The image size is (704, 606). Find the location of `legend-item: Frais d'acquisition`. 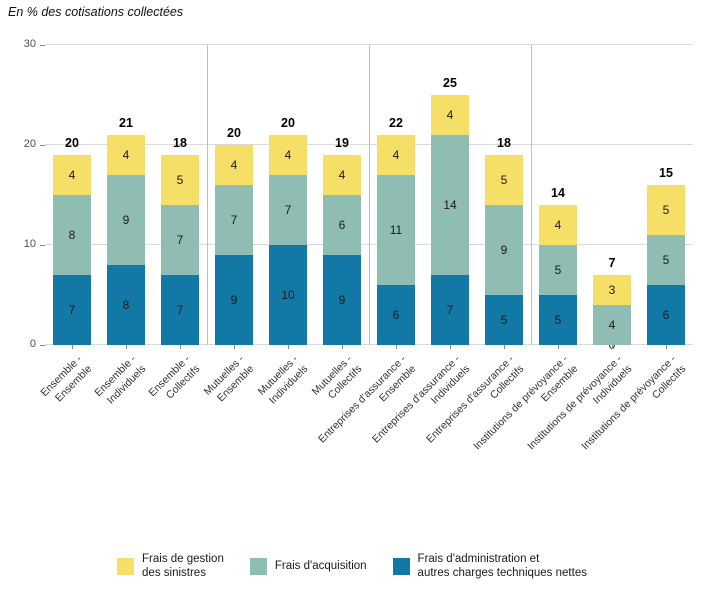

legend-item: Frais d'acquisition is located at coordinates (308, 566).